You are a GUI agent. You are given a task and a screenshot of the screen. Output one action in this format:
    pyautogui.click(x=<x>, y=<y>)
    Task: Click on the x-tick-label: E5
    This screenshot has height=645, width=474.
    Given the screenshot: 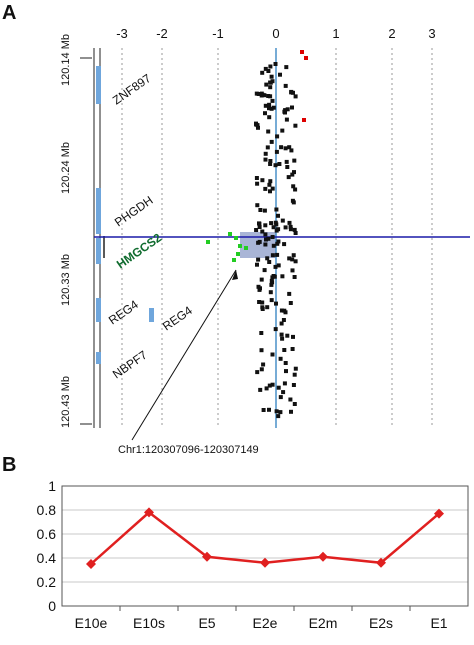 What is the action you would take?
    pyautogui.click(x=206, y=623)
    